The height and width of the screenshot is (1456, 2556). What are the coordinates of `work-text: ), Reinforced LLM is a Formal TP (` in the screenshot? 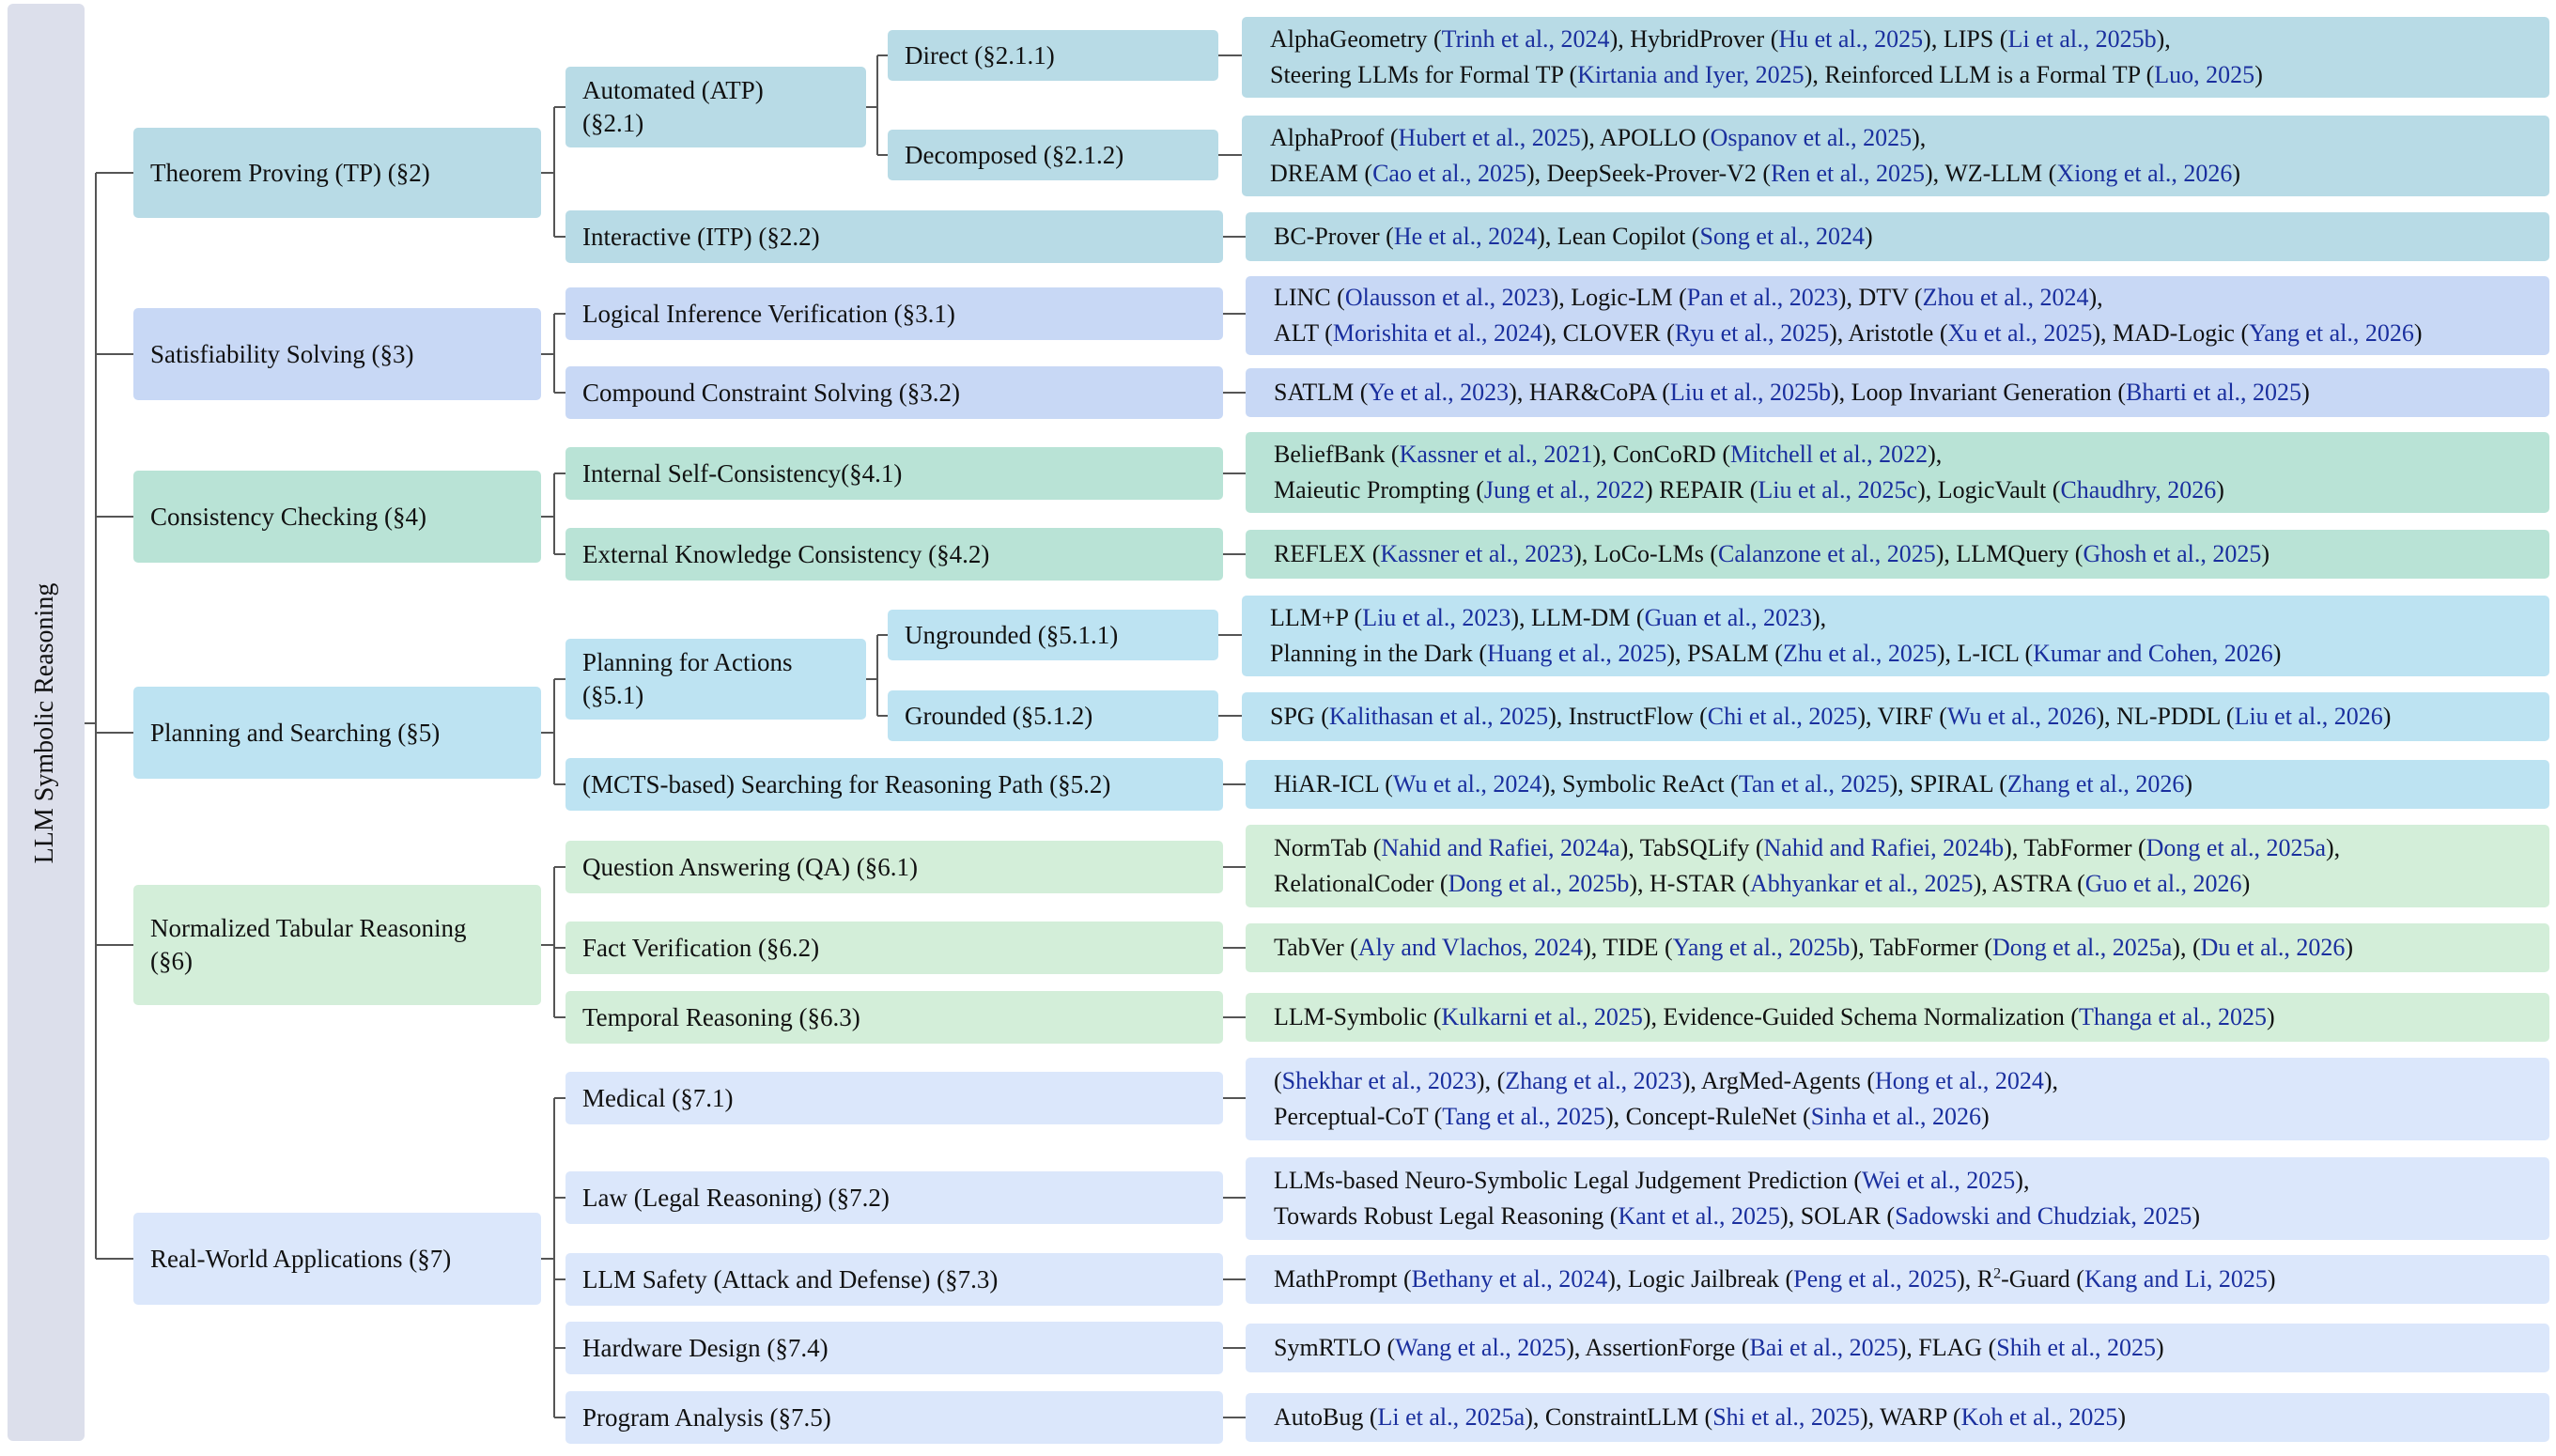 It's located at (1980, 74).